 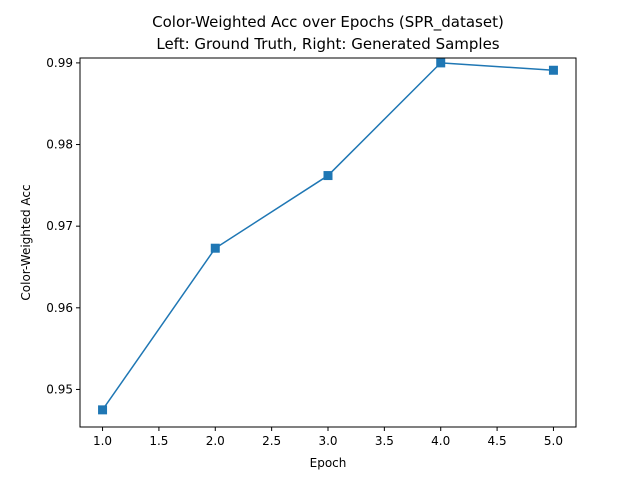 What do you see at coordinates (215, 441) in the screenshot?
I see `x-tick-label: 2.0` at bounding box center [215, 441].